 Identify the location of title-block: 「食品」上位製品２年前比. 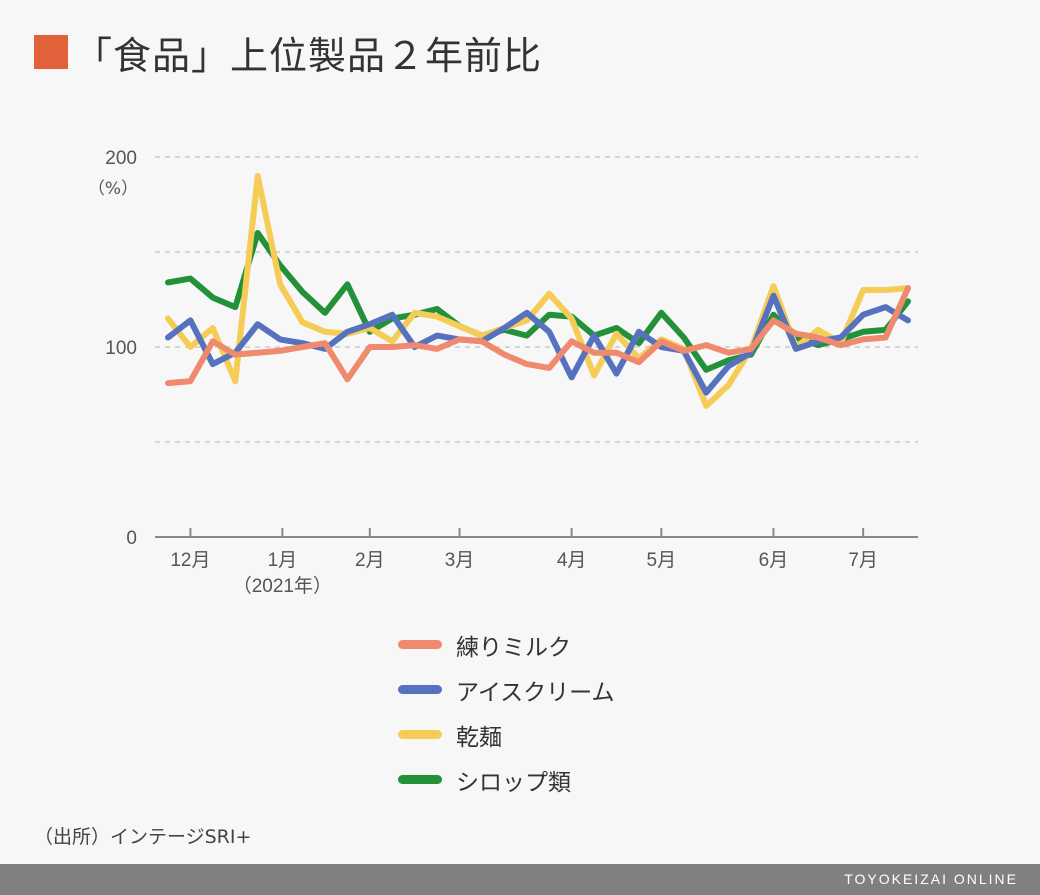
(288, 53).